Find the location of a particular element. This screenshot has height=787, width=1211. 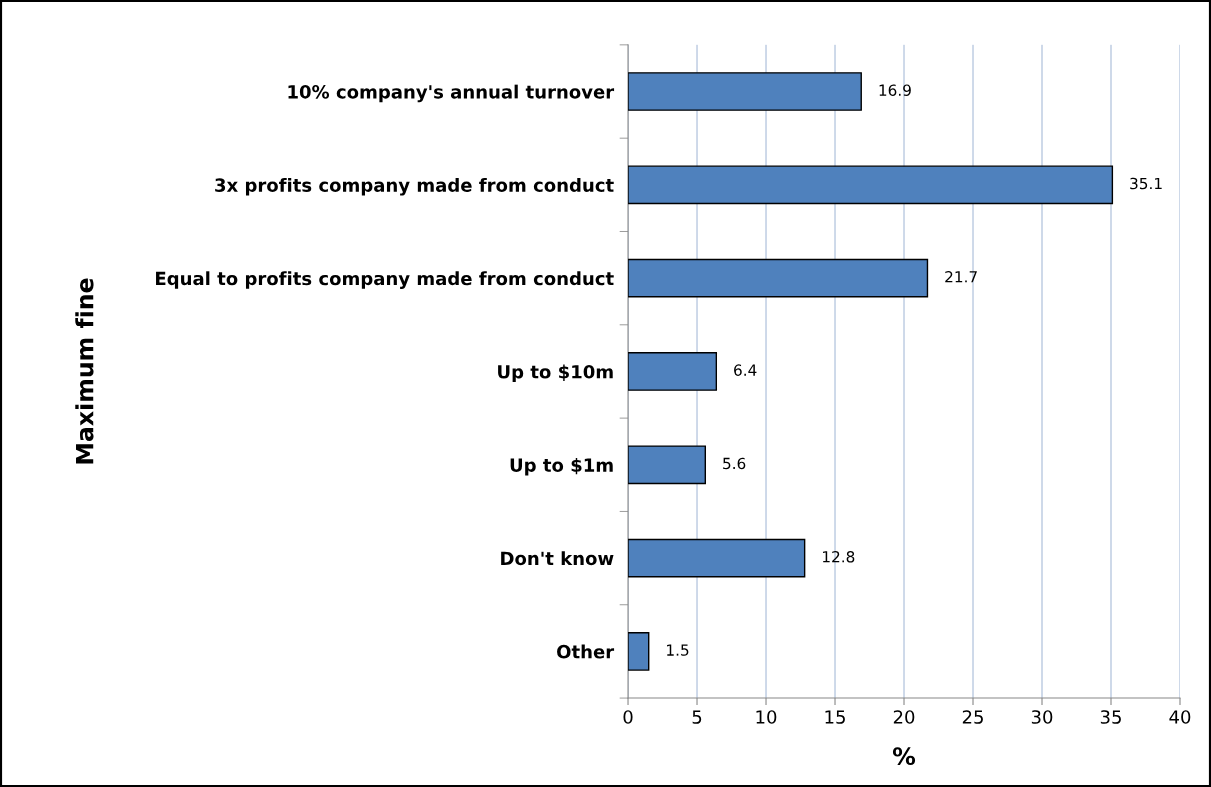

x-tick-label: 5 is located at coordinates (697, 717).